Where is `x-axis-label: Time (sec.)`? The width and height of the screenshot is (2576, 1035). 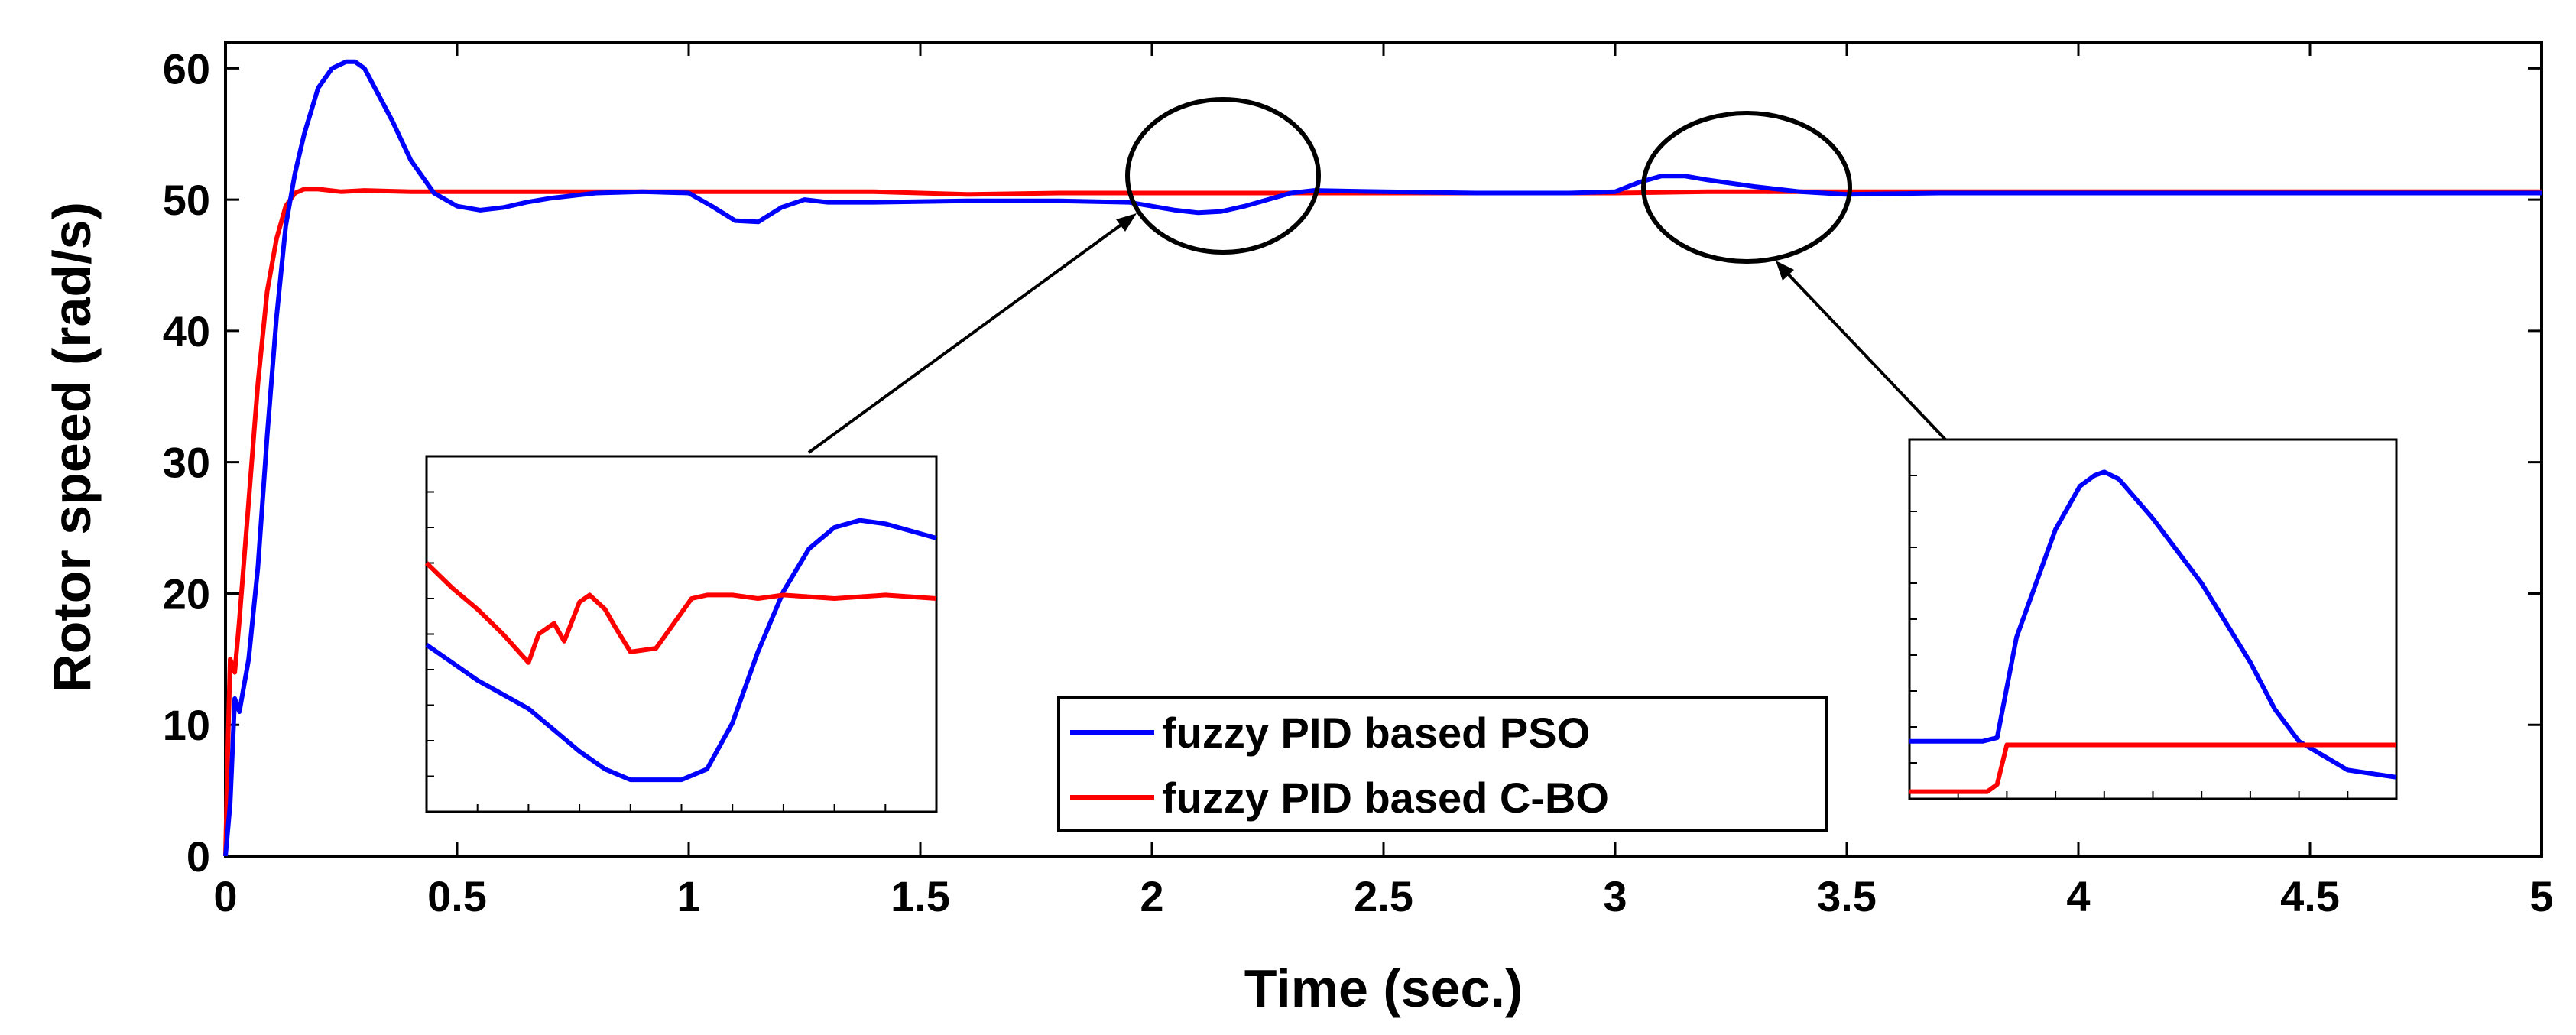
x-axis-label: Time (sec.) is located at coordinates (1383, 988).